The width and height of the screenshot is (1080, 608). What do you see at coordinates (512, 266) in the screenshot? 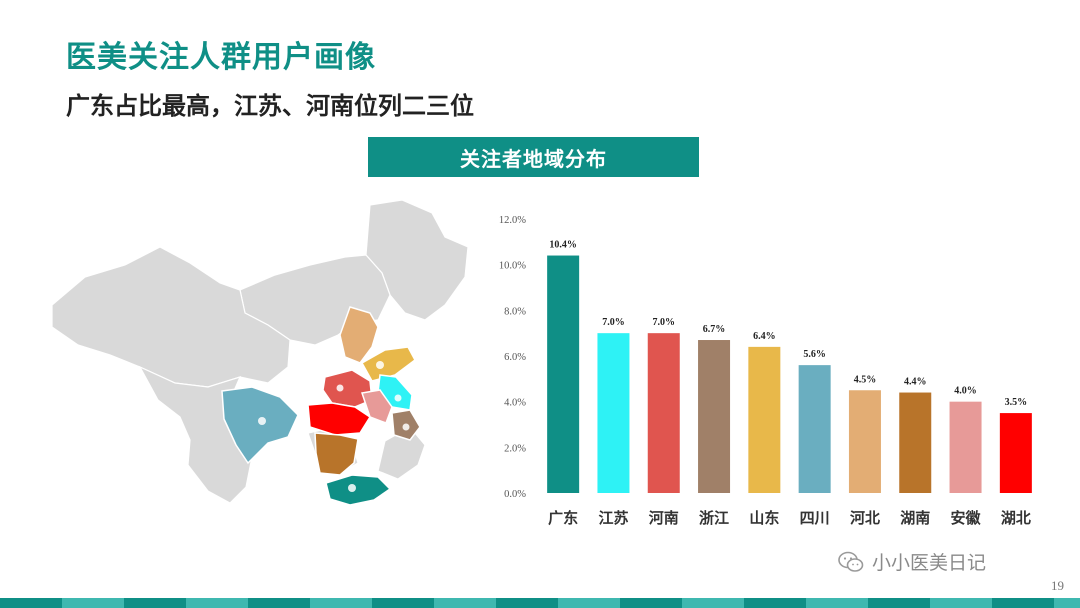
I see `y-tick-label: 10.0%` at bounding box center [512, 266].